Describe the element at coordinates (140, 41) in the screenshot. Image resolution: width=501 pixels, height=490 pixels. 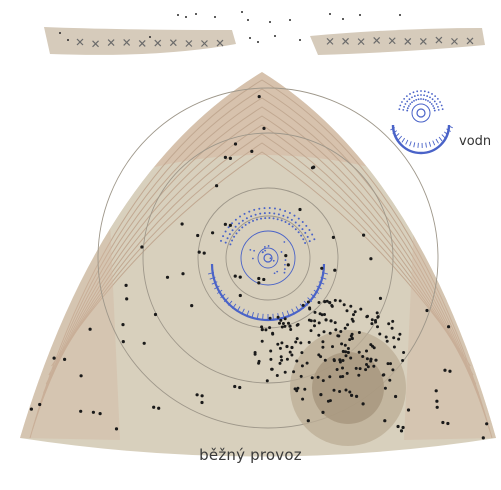
I see `bench-left` at that location.